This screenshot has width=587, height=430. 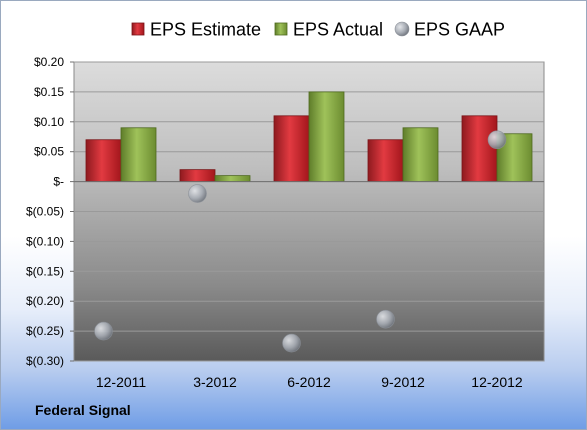 I want to click on y-tick-label: $0.05, so click(x=49, y=152).